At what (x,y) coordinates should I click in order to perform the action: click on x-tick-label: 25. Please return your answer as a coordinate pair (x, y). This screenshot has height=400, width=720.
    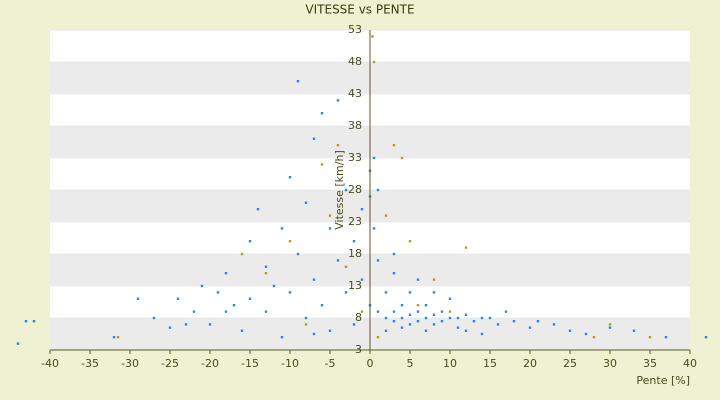
    Looking at the image, I should click on (570, 363).